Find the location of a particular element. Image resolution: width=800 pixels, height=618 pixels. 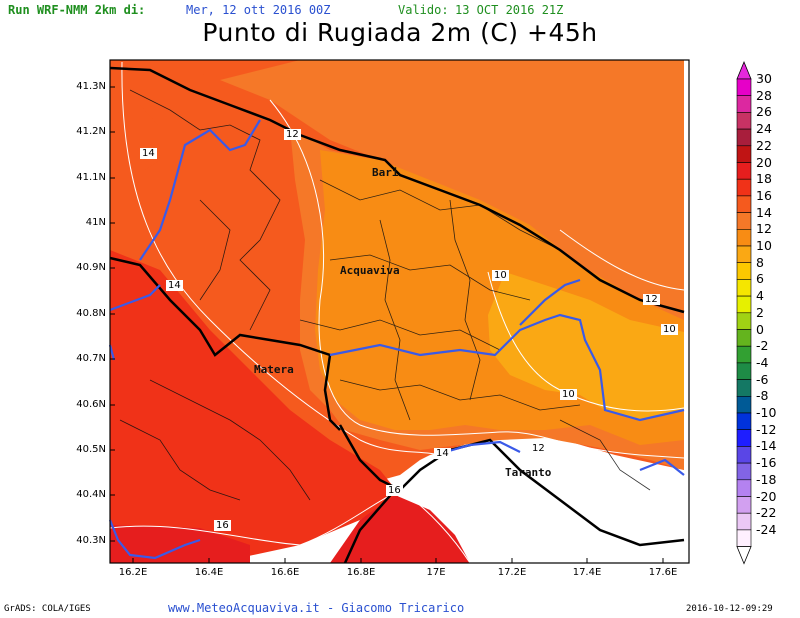

colorbar-label: 2 is located at coordinates (760, 312).